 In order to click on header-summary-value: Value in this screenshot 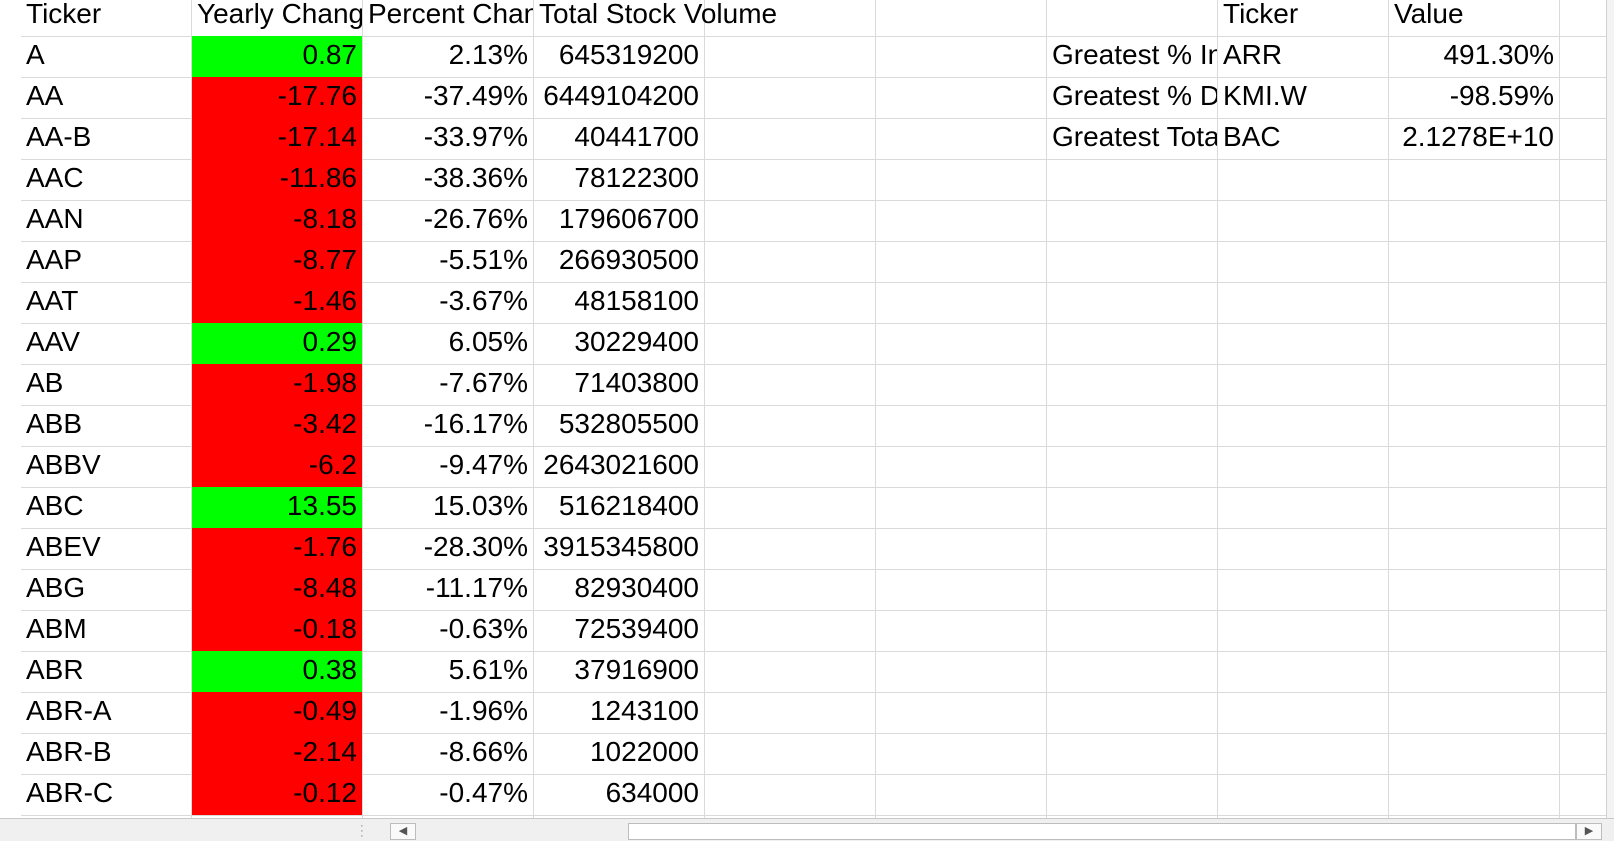, I will do `click(1474, 18)`.